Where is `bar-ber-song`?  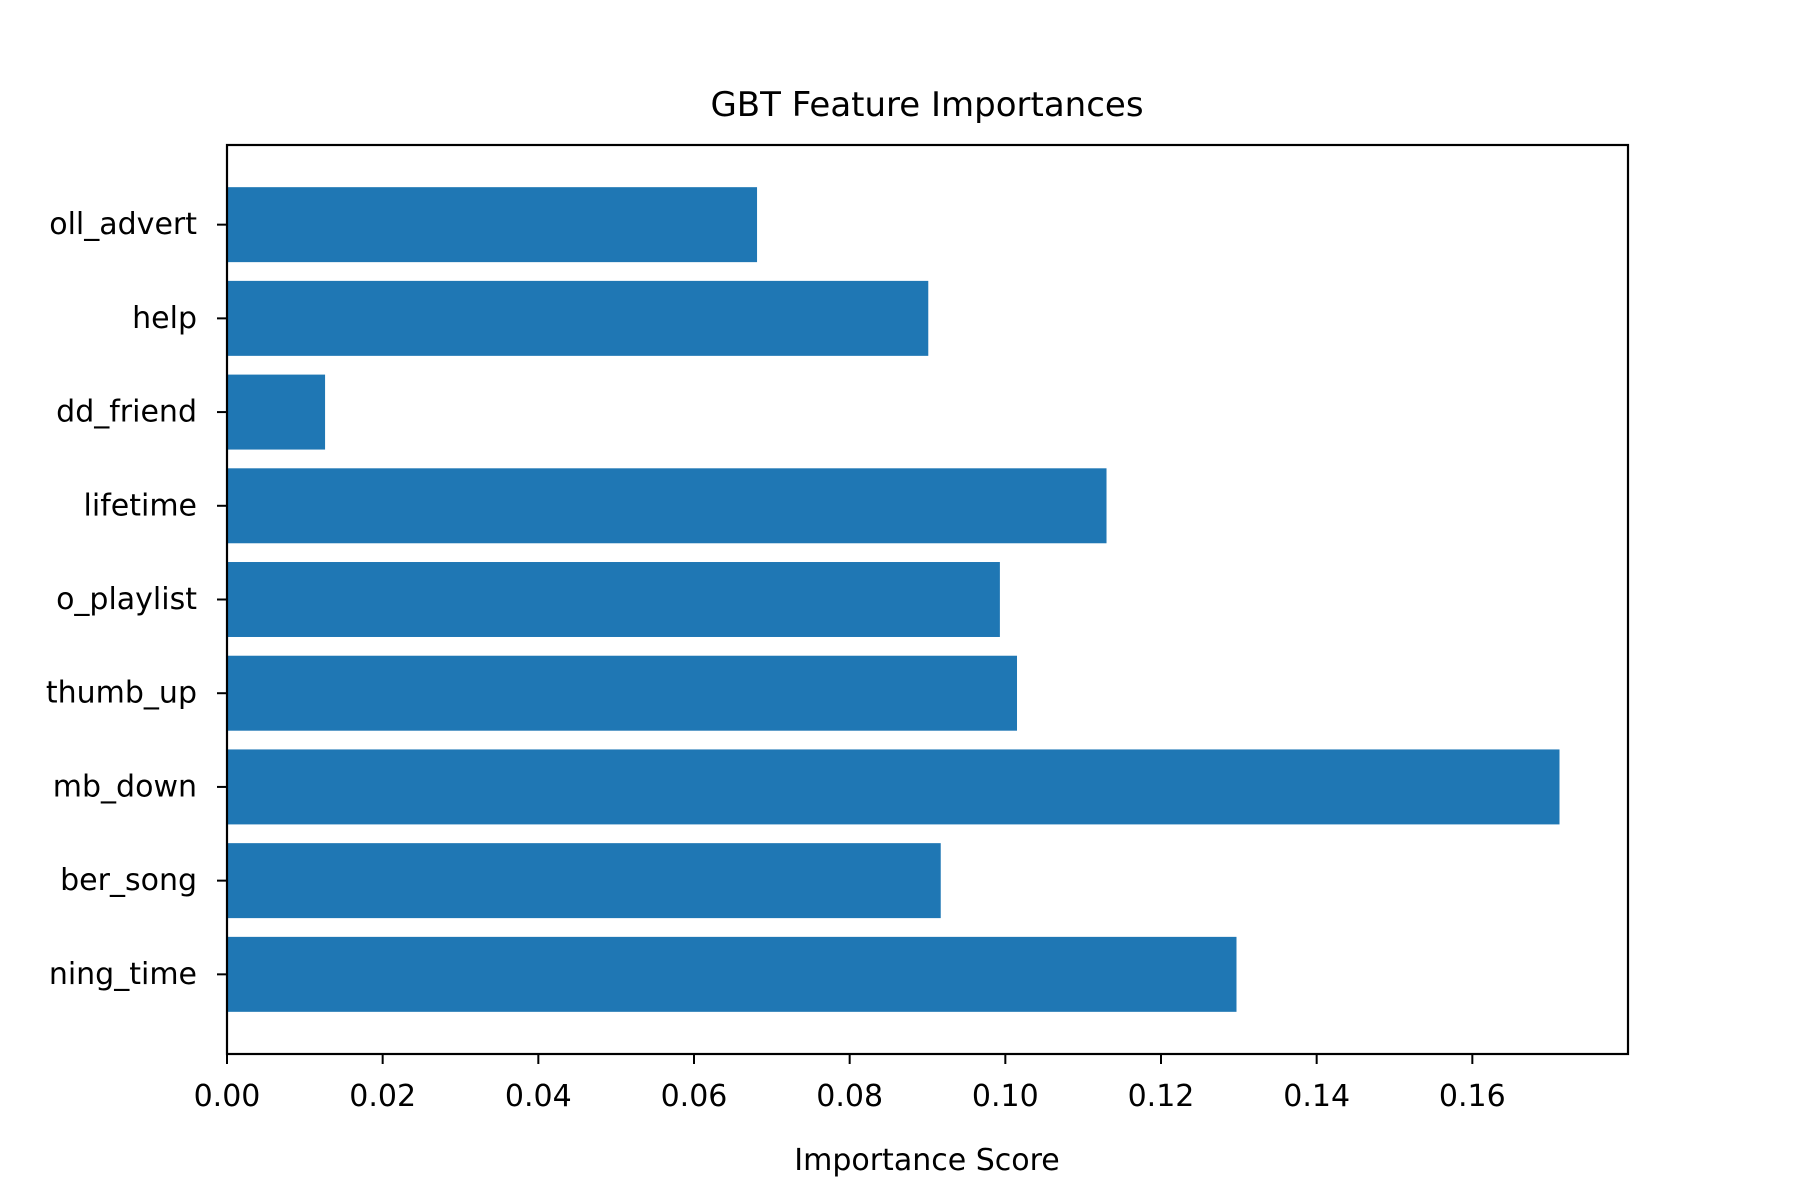
bar-ber-song is located at coordinates (584, 881).